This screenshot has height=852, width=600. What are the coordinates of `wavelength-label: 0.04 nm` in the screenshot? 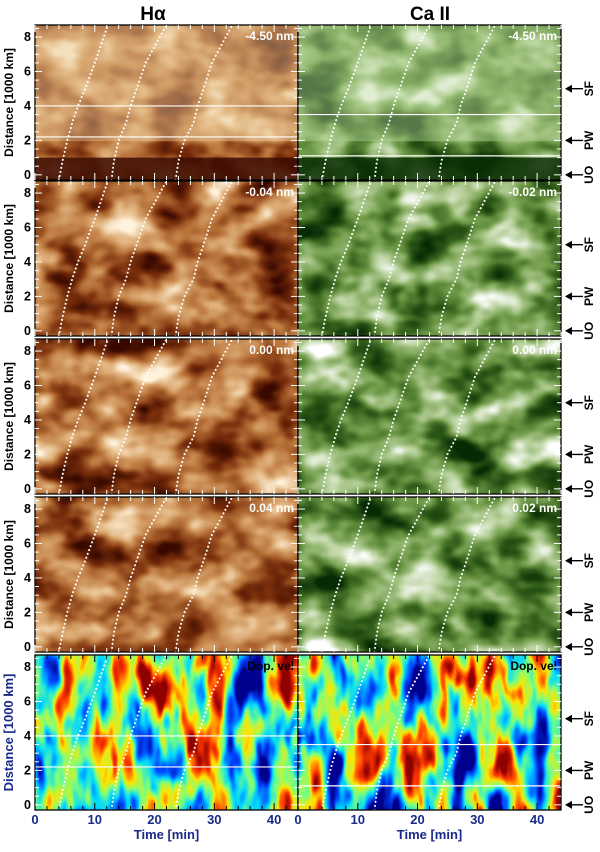 It's located at (271, 508).